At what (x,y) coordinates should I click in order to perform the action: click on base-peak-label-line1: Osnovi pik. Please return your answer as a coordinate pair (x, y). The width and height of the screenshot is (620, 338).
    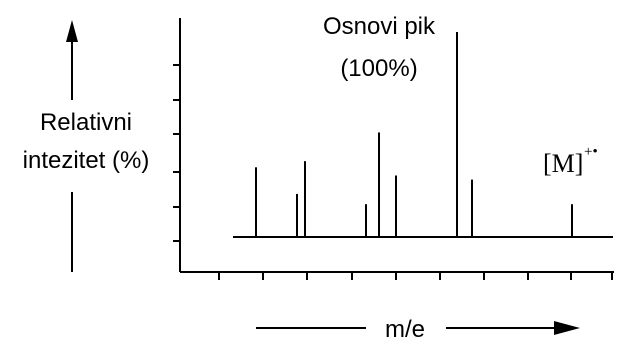
    Looking at the image, I should click on (379, 26).